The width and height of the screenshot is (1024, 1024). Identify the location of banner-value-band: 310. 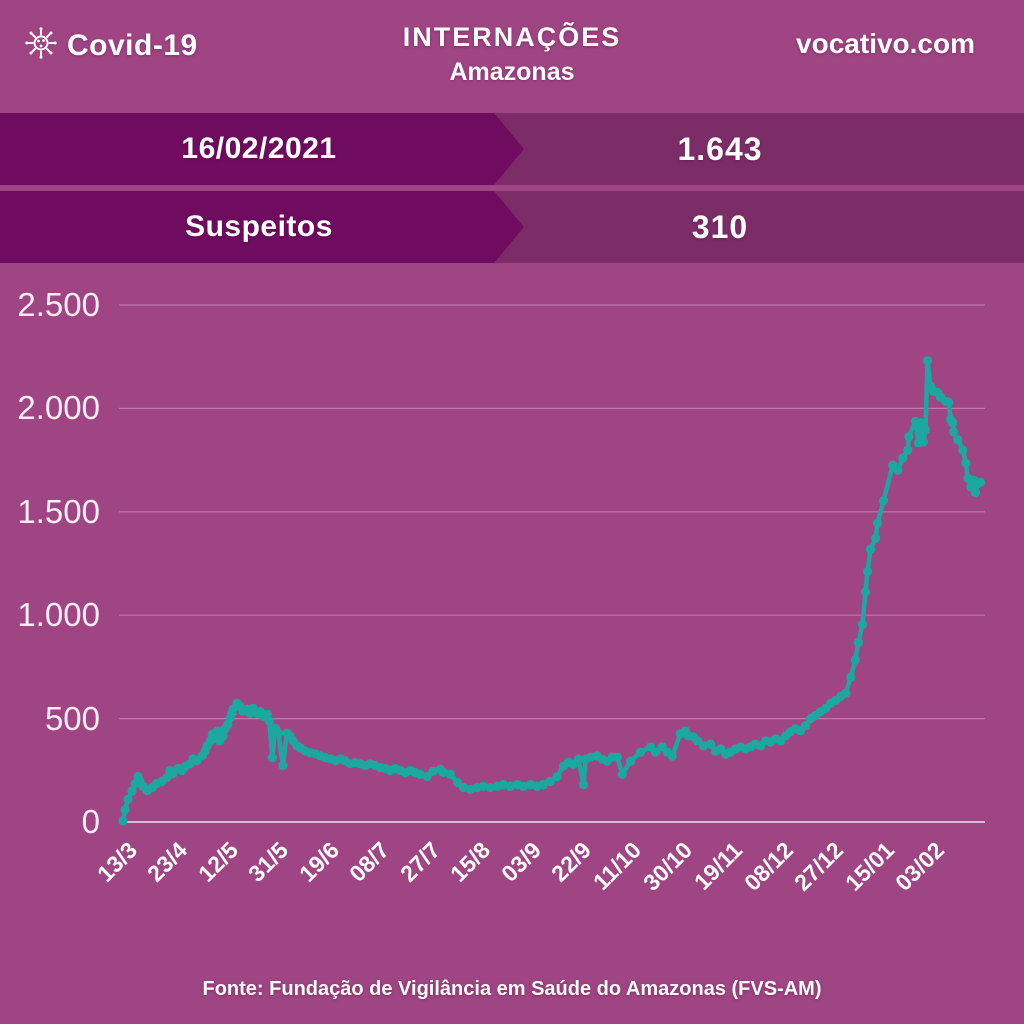
(746, 227).